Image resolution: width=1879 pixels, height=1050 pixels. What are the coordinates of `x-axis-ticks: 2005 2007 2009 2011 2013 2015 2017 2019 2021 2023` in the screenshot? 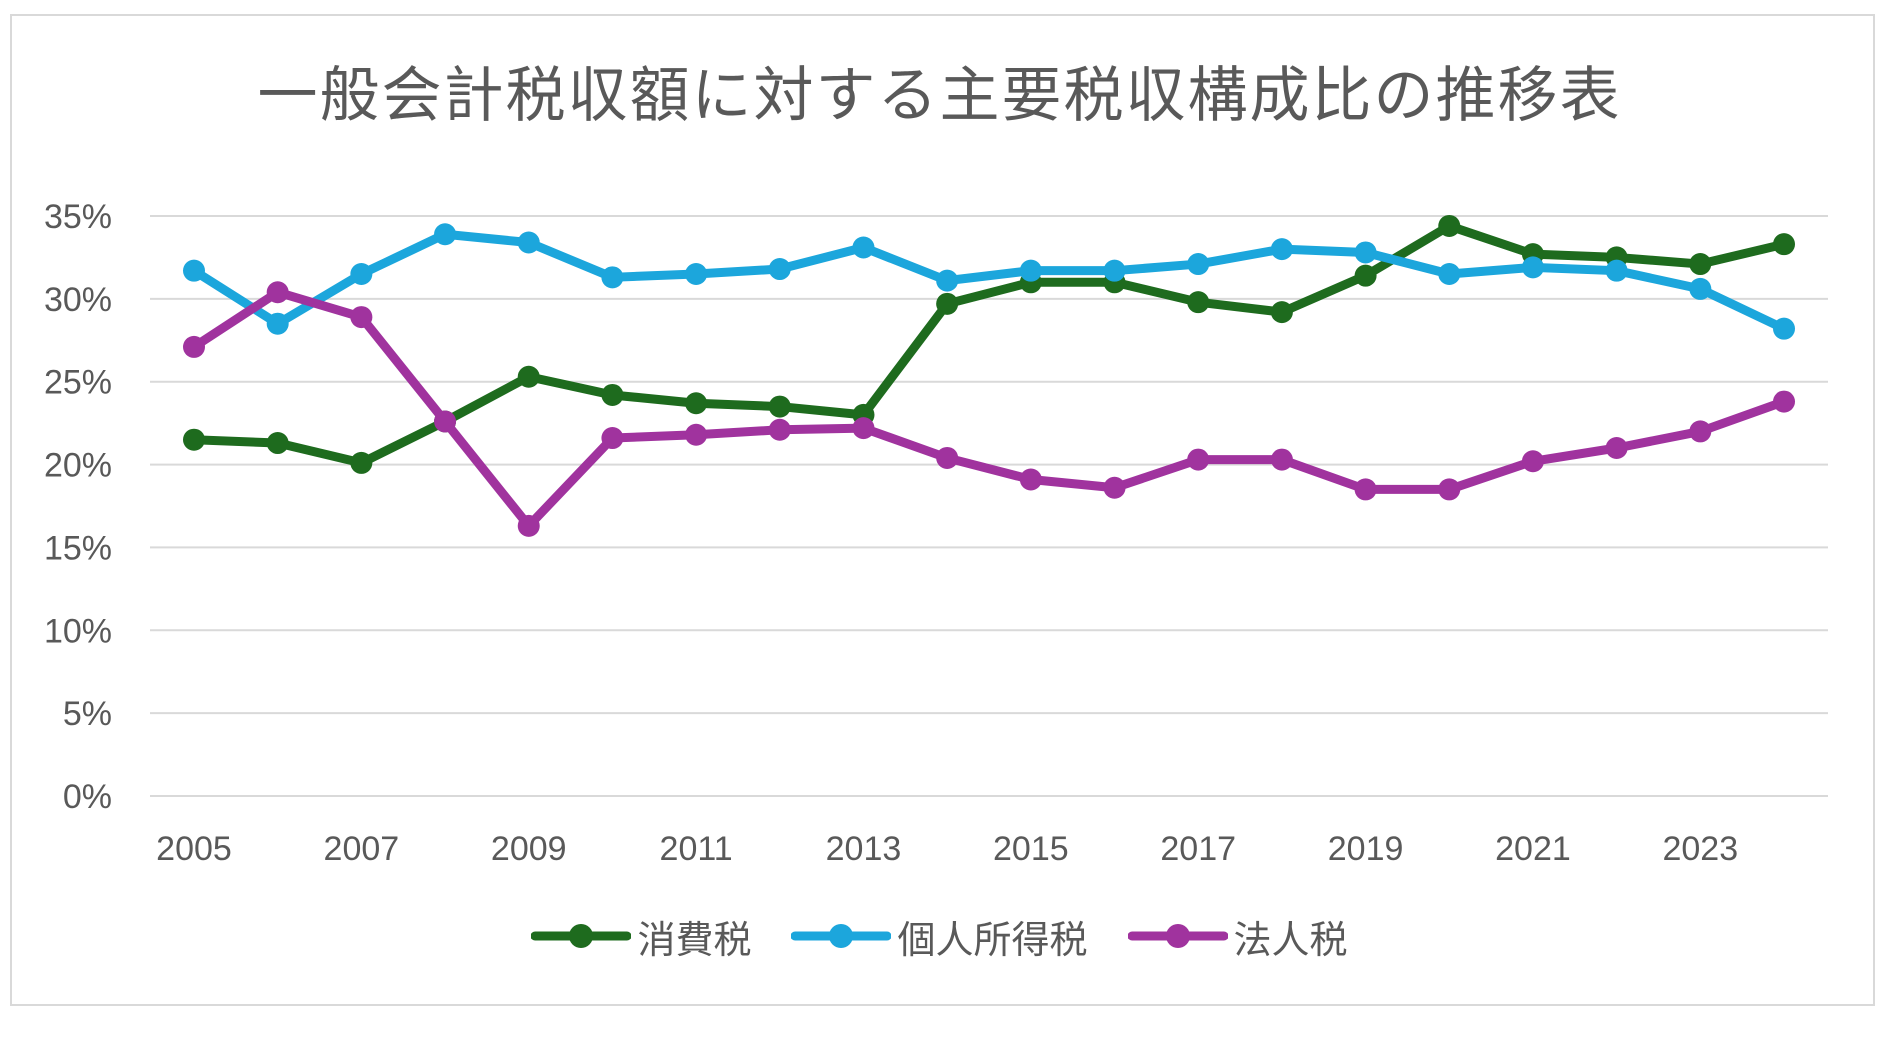 It's located at (947, 849).